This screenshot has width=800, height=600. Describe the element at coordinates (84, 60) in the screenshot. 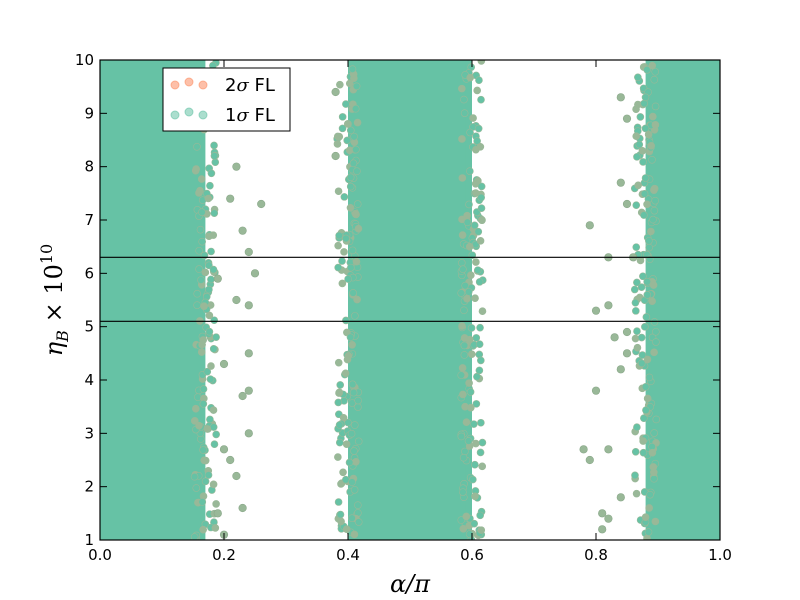

I see `y-tick-label: 10` at that location.